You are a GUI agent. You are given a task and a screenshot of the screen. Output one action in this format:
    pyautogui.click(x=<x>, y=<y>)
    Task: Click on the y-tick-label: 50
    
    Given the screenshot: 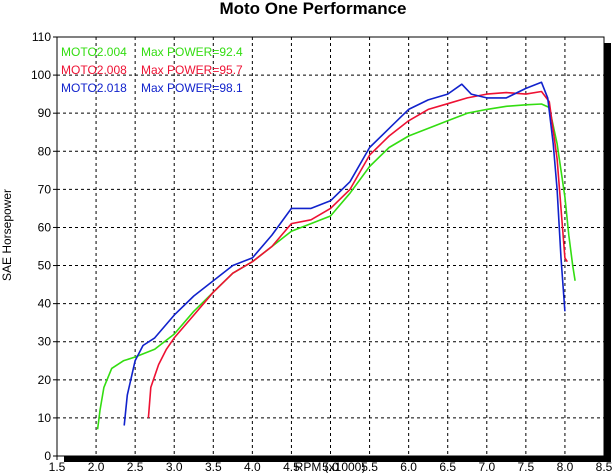 What is the action you would take?
    pyautogui.click(x=45, y=266)
    